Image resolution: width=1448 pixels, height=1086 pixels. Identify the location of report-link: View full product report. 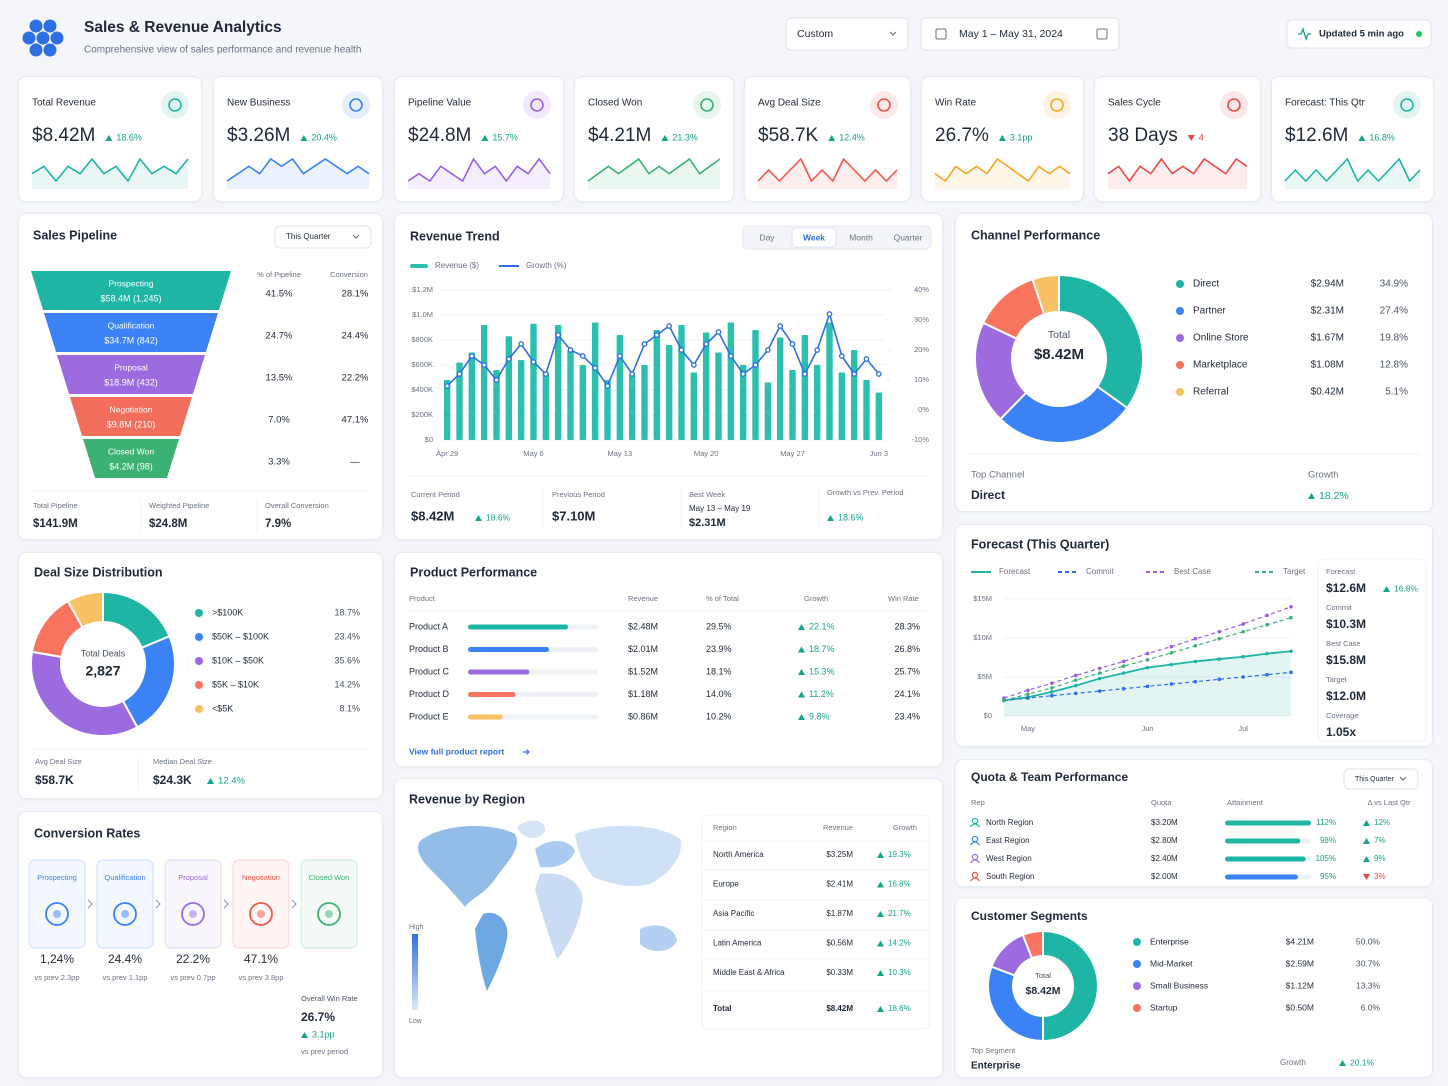
(469, 751).